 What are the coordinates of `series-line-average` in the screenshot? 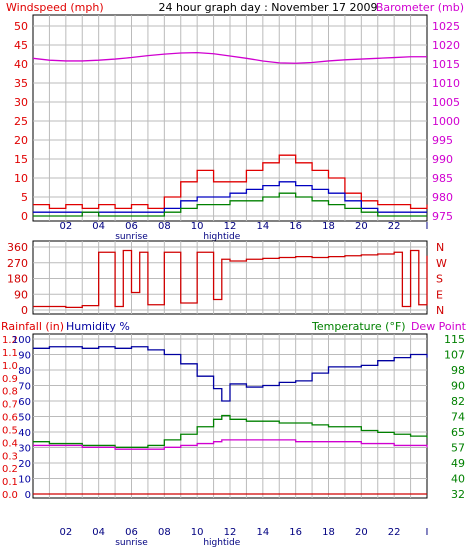 It's located at (230, 197).